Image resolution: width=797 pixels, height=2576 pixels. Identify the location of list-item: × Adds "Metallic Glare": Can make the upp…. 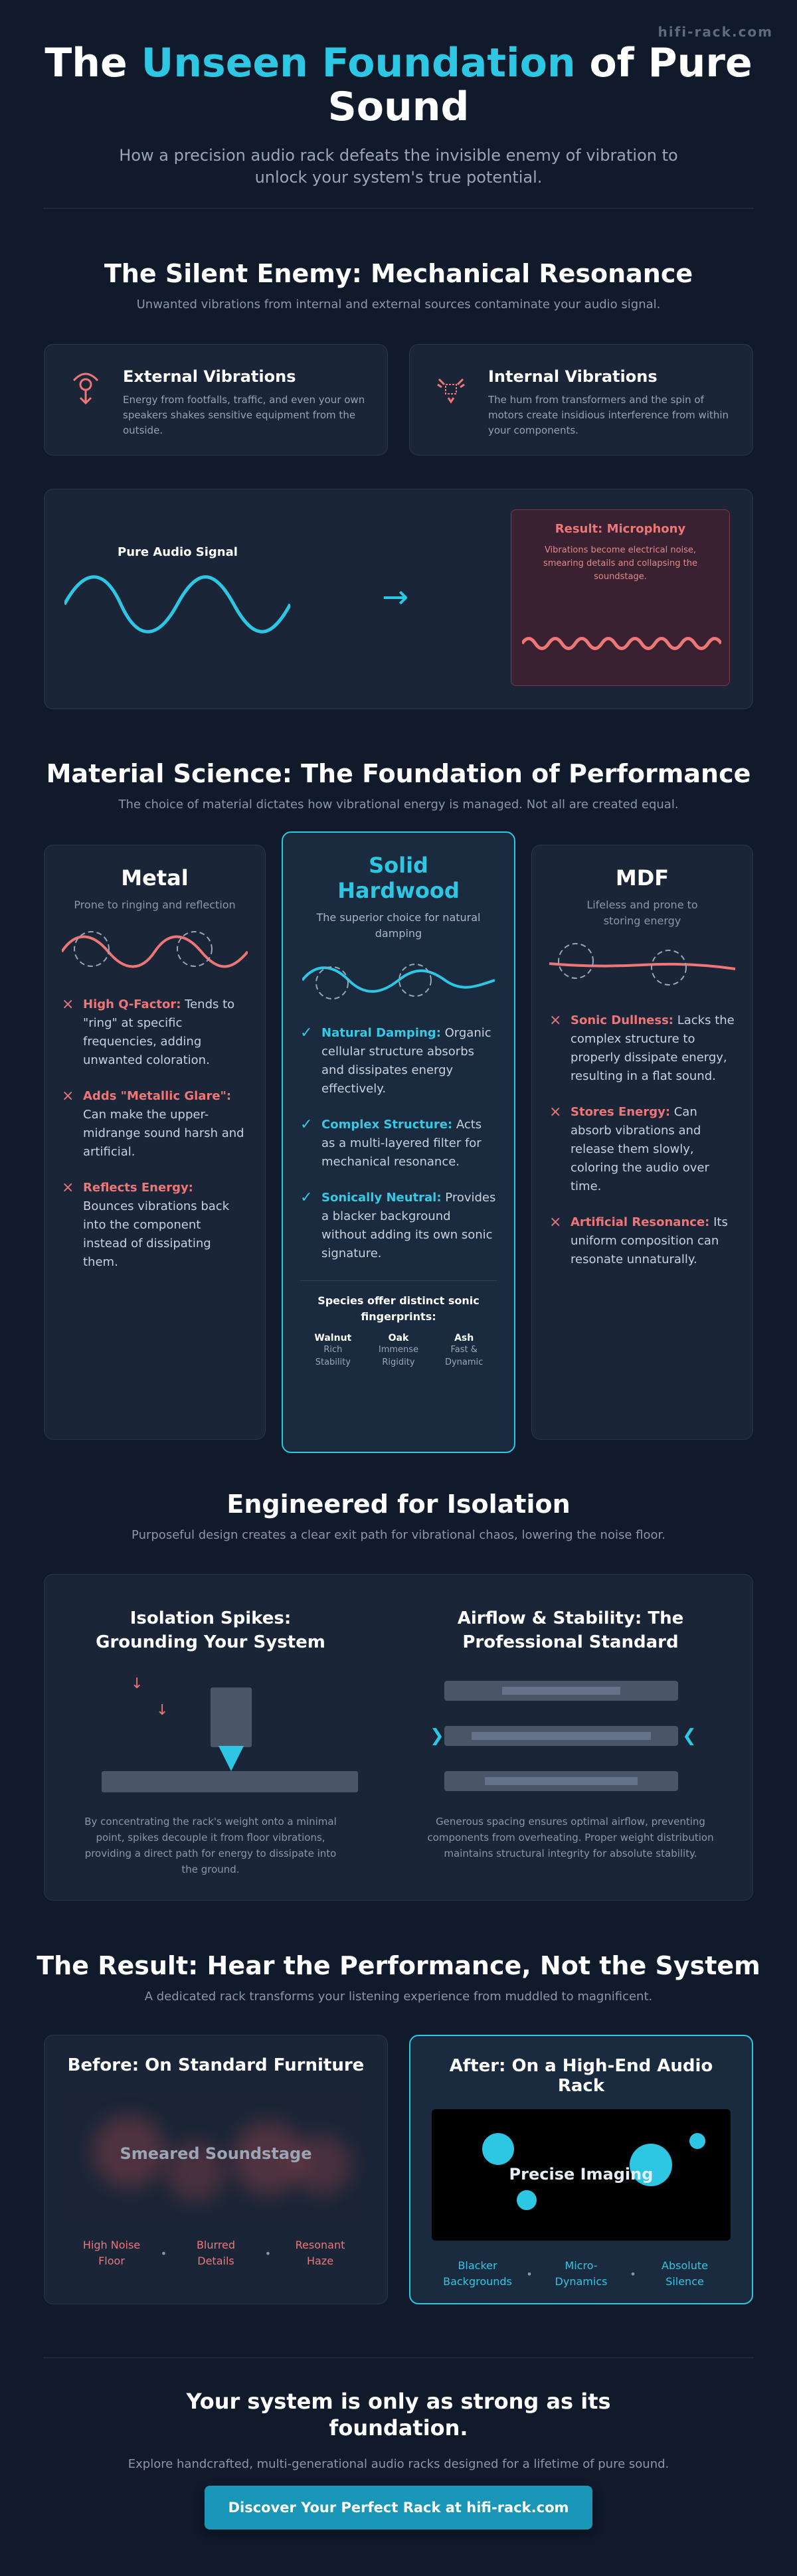
(155, 1124).